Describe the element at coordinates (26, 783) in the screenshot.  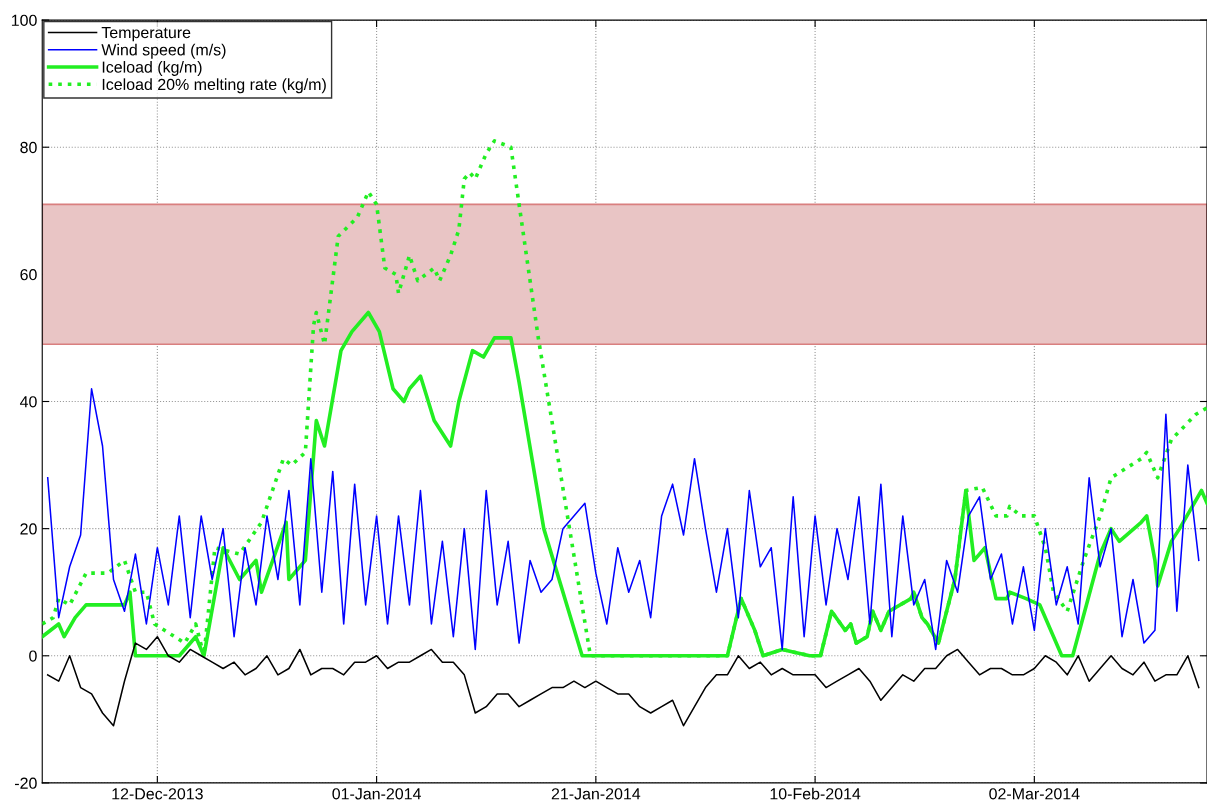
I see `y-tick-label: -20` at that location.